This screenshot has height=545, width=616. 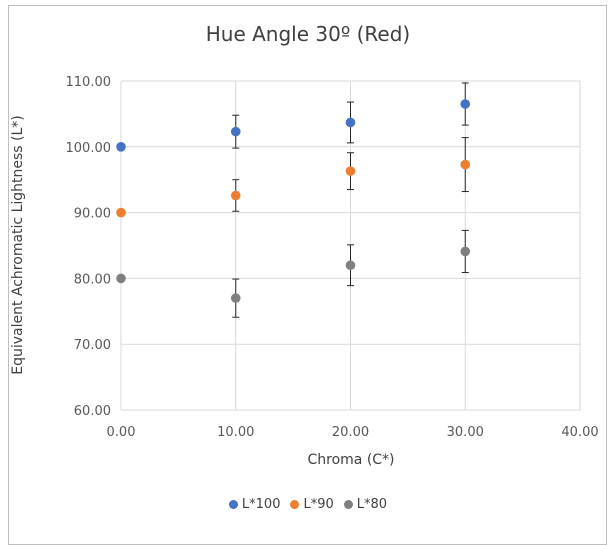 I want to click on x-tick-label: 0.00, so click(x=121, y=432).